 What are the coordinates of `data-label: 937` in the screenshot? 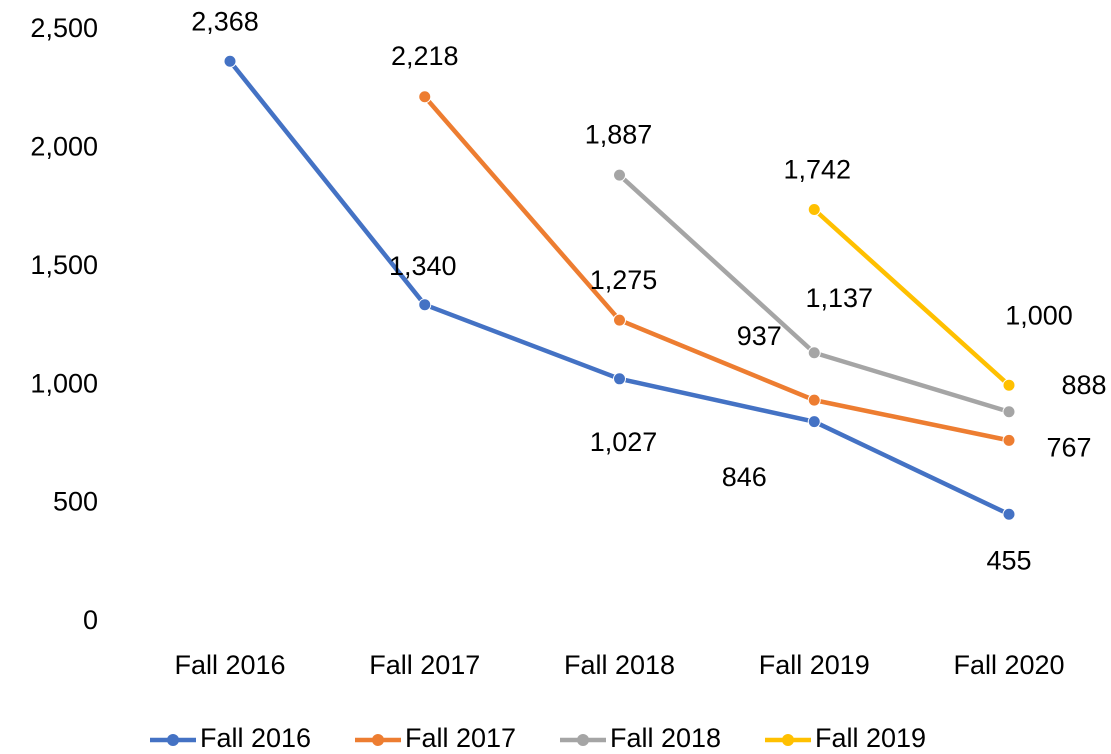 It's located at (759, 336).